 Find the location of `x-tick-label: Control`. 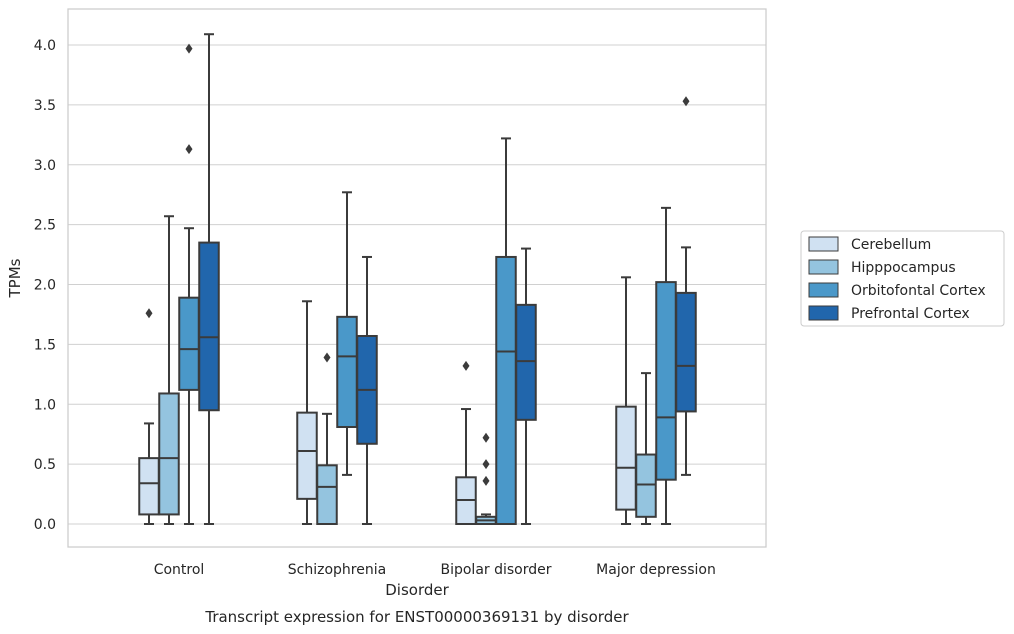

x-tick-label: Control is located at coordinates (179, 570).